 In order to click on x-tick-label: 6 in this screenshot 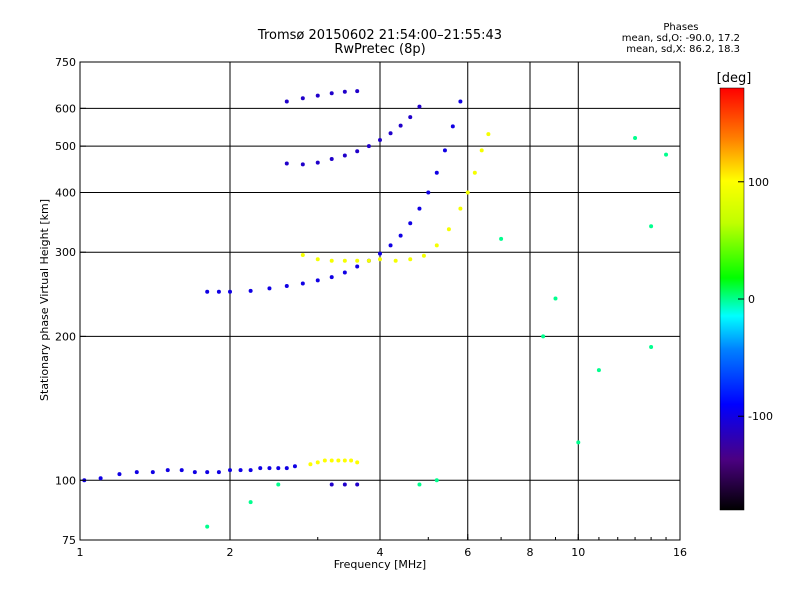, I will do `click(467, 552)`.